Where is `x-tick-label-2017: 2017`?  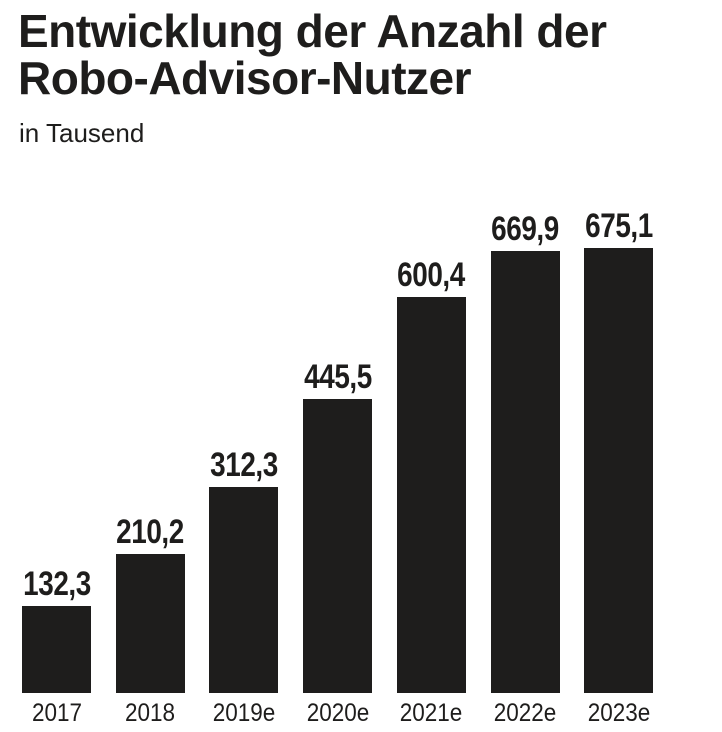
x-tick-label-2017: 2017 is located at coordinates (56, 713).